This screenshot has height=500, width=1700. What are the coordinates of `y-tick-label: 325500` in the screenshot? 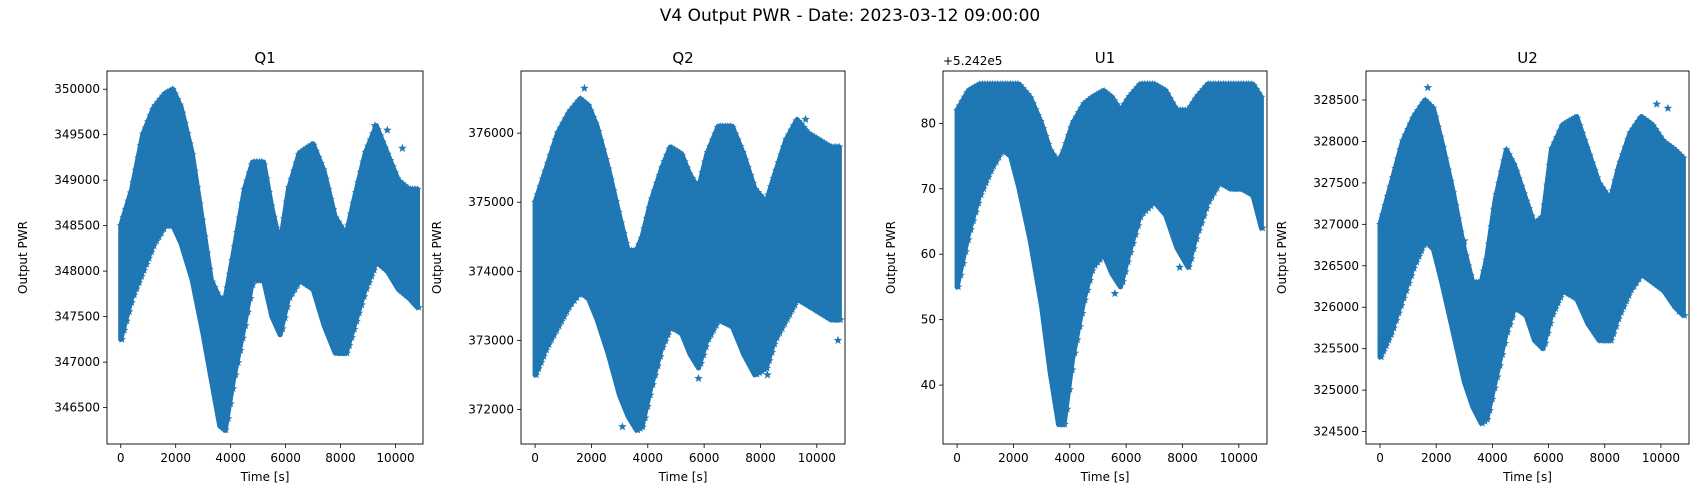 It's located at (1336, 349).